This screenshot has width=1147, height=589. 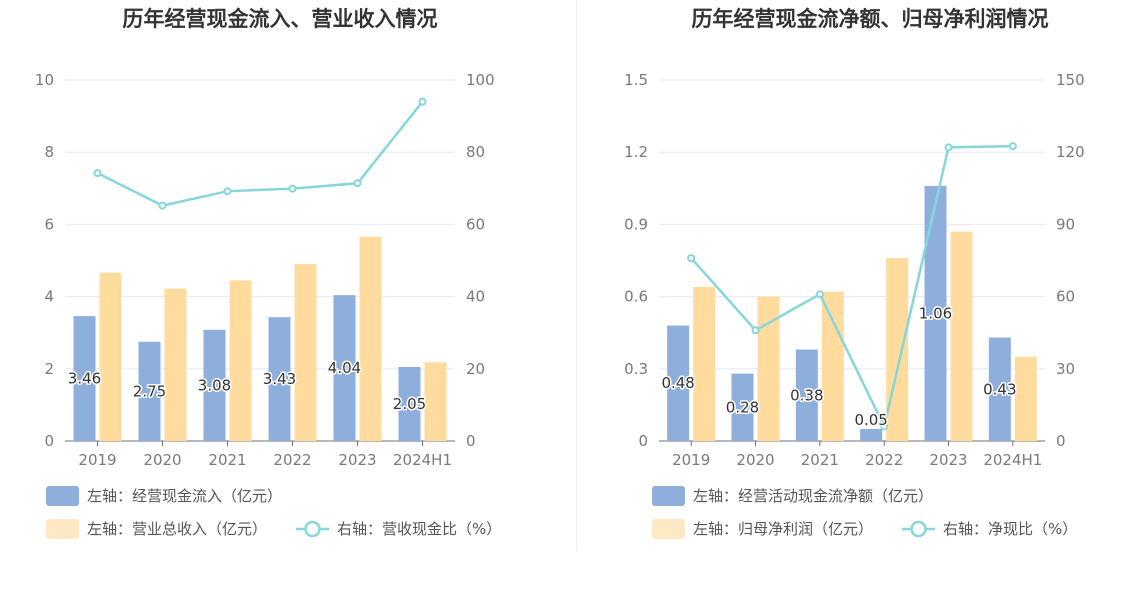 I want to click on chart-1-legend-label-1: 左轴：经营现金流入（亿元）, so click(x=184, y=496).